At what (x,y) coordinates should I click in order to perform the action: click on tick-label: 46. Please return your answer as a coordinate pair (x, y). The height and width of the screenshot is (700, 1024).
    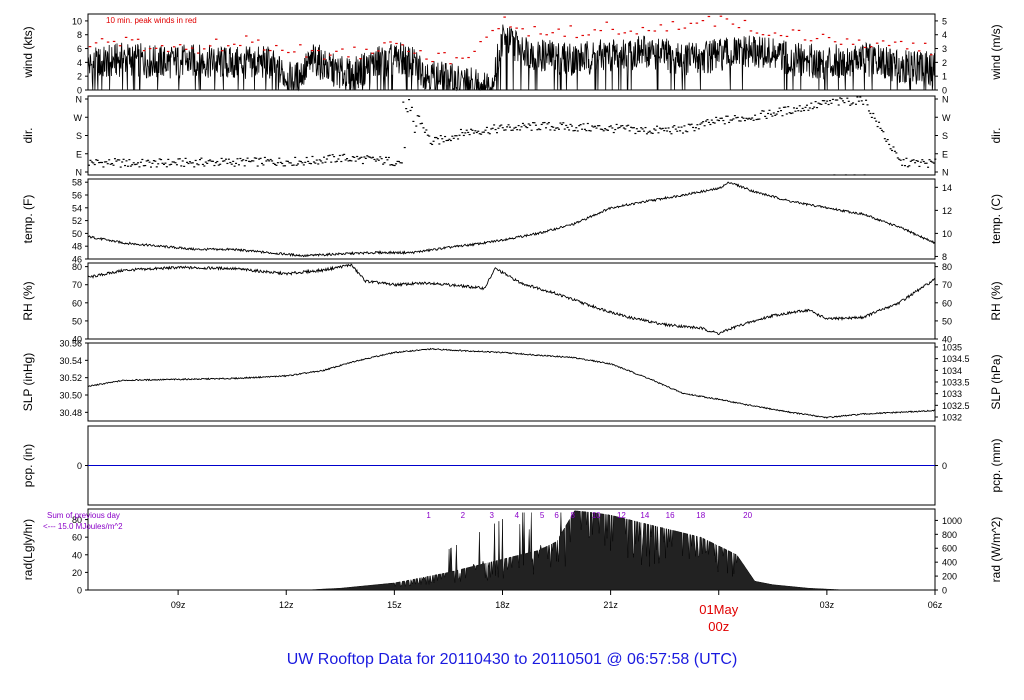
    Looking at the image, I should click on (77, 260).